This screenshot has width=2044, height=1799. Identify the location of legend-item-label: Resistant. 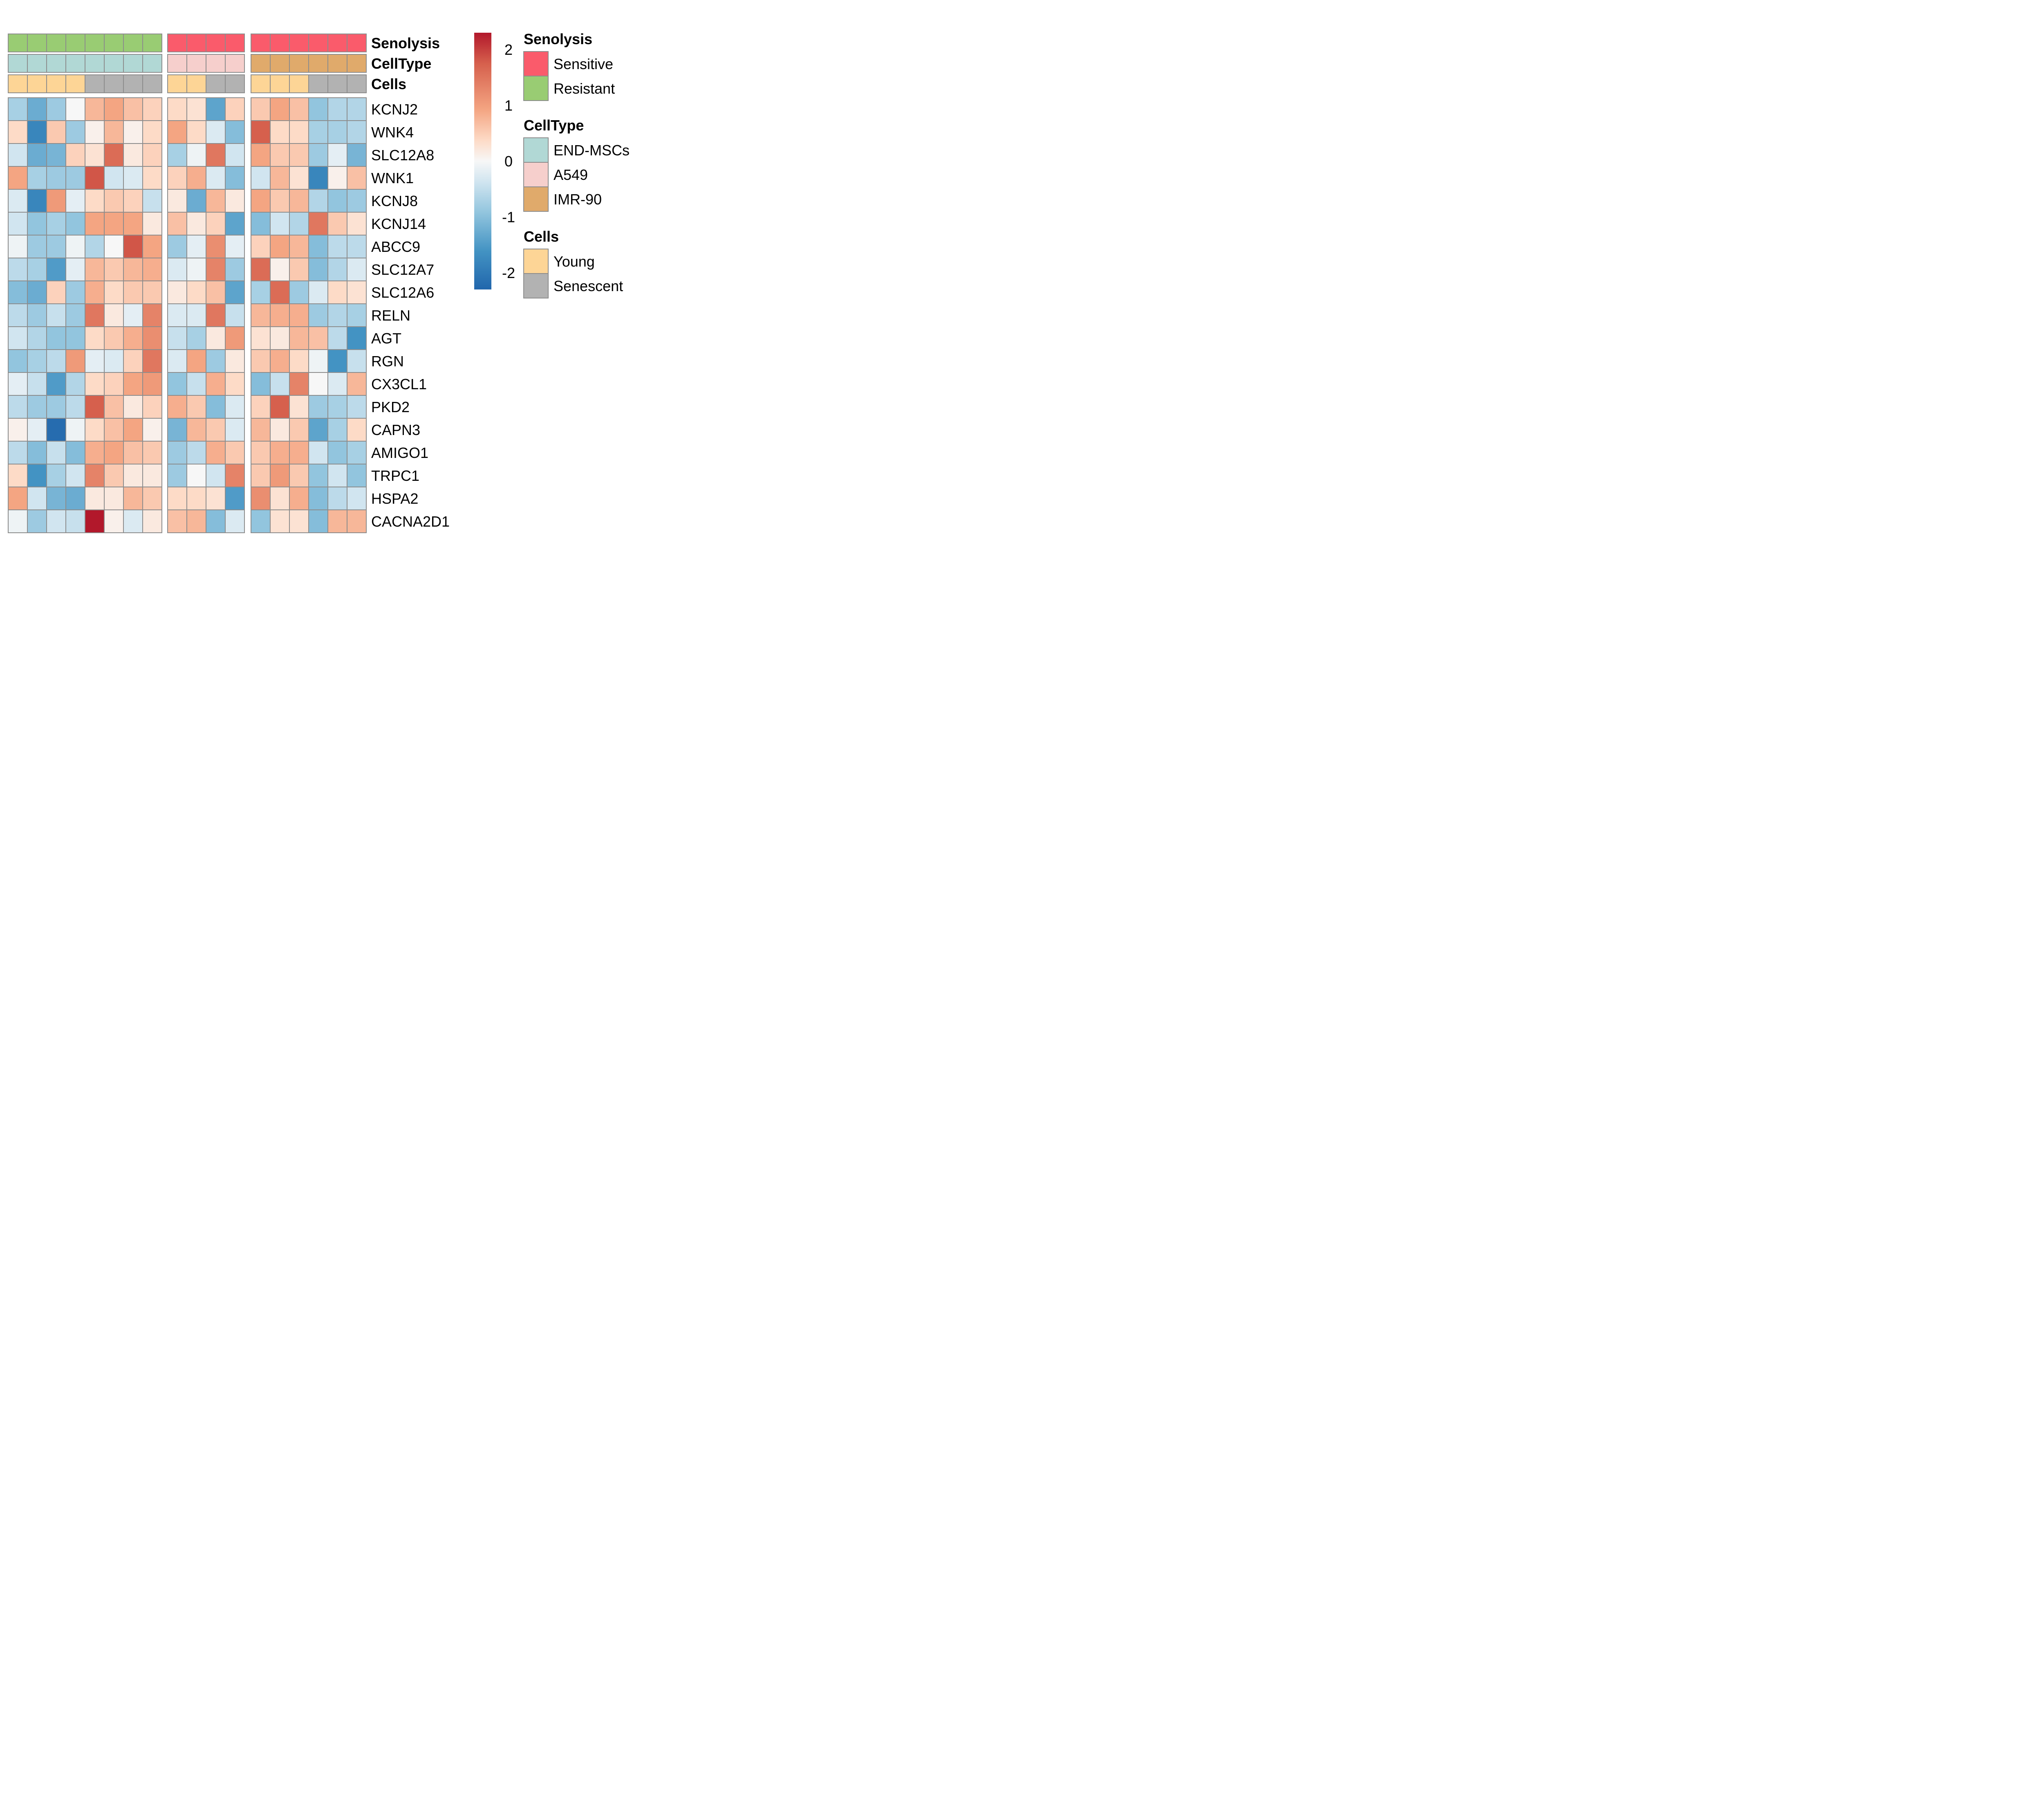
(584, 89).